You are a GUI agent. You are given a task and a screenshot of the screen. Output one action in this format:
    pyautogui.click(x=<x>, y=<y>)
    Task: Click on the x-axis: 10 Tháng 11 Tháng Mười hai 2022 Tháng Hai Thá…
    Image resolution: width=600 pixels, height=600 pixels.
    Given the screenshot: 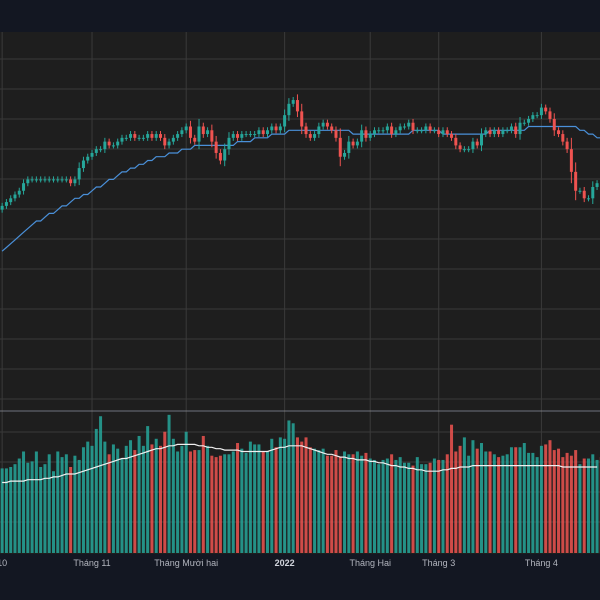 What is the action you would take?
    pyautogui.click(x=279, y=563)
    